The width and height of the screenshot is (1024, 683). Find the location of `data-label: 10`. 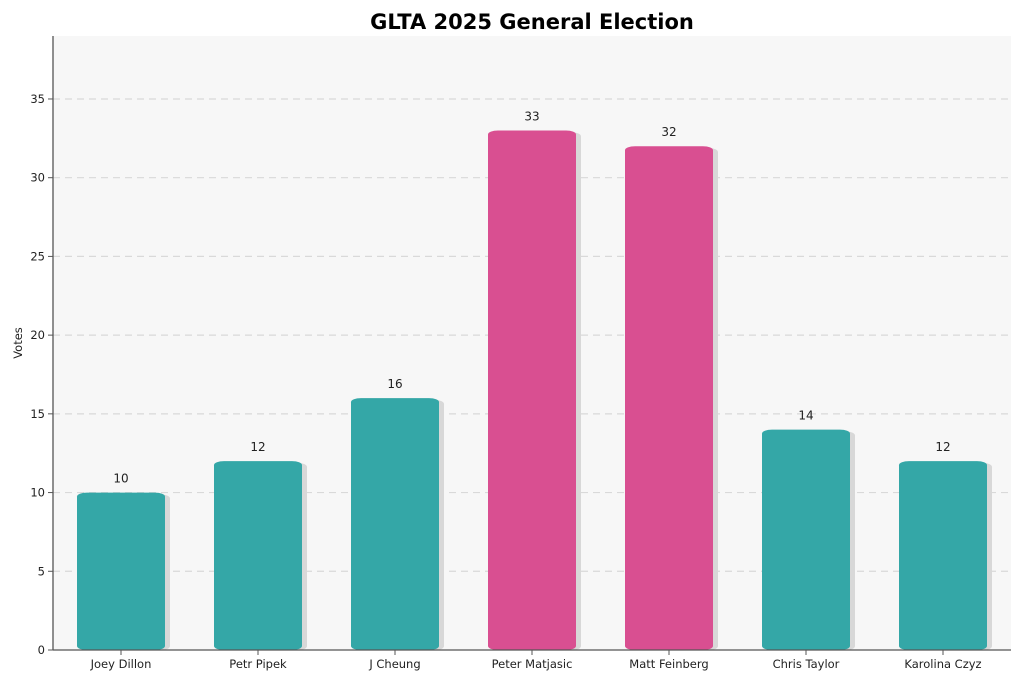

data-label: 10 is located at coordinates (120, 479).